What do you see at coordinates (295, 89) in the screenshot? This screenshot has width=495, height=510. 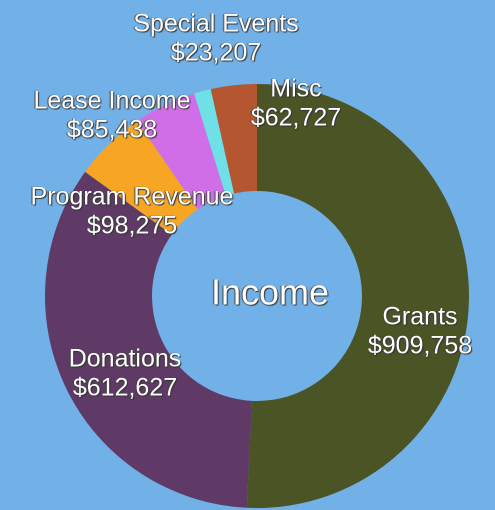 I see `slice-name: Misc` at bounding box center [295, 89].